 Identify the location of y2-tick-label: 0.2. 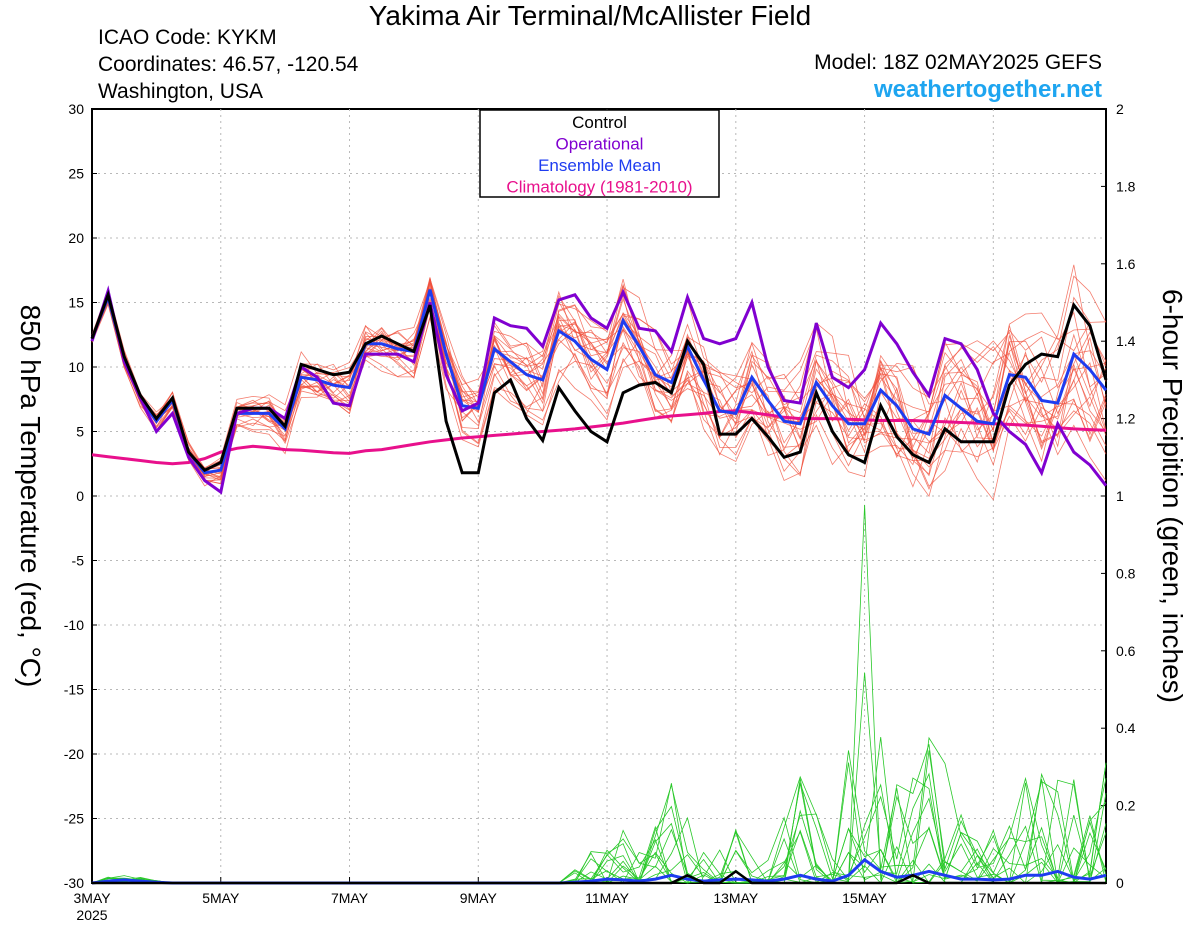
(1126, 806).